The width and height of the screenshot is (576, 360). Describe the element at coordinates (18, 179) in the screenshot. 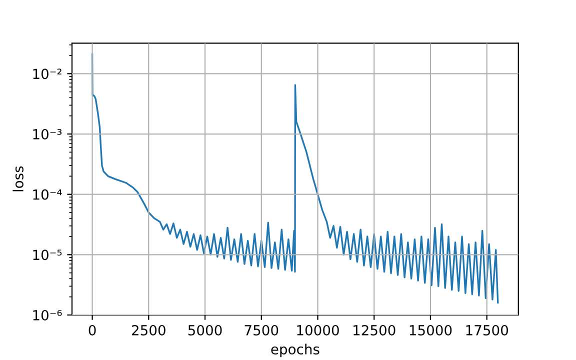

I see `y-axis-title: loss` at that location.